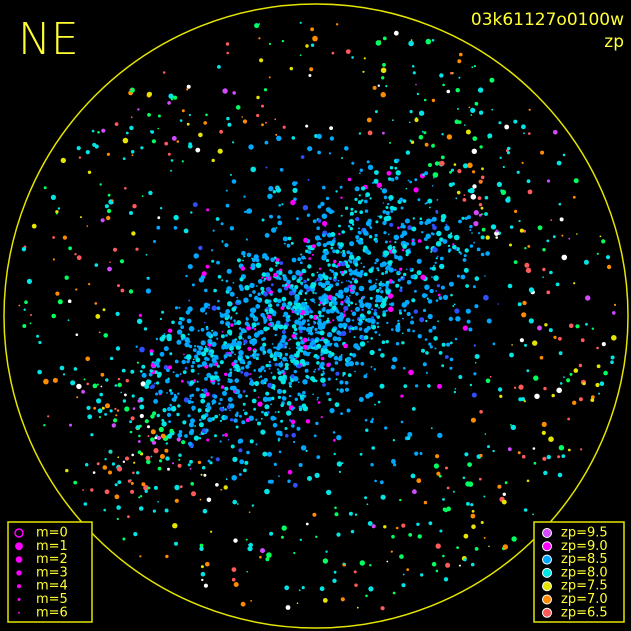  I want to click on magnitude-label: m=1, so click(52, 546).